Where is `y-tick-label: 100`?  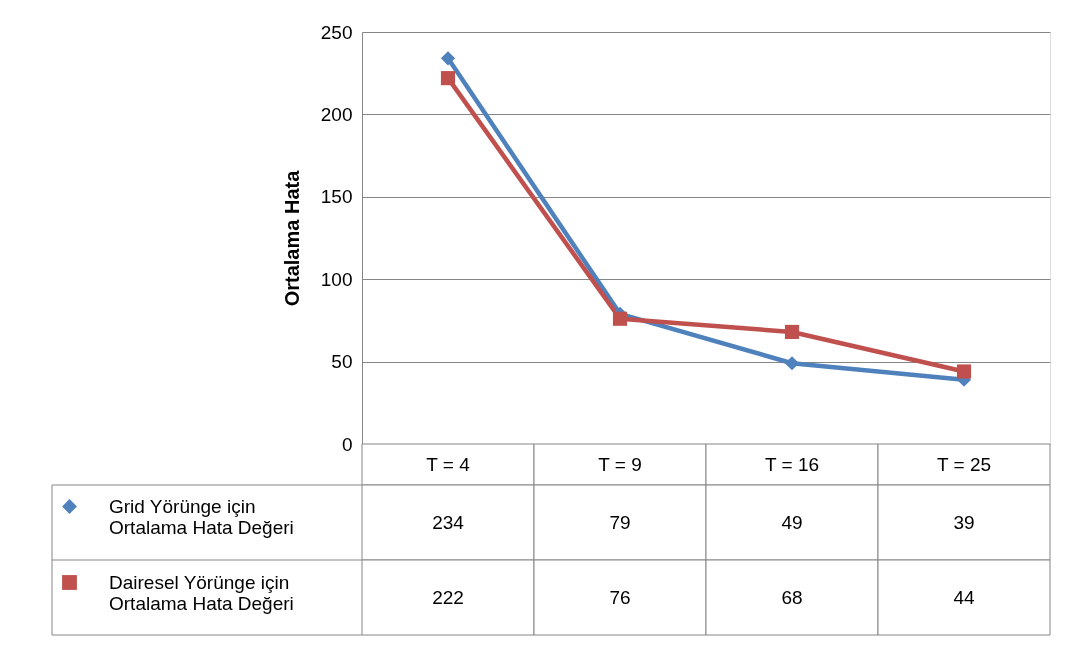 y-tick-label: 100 is located at coordinates (336, 279).